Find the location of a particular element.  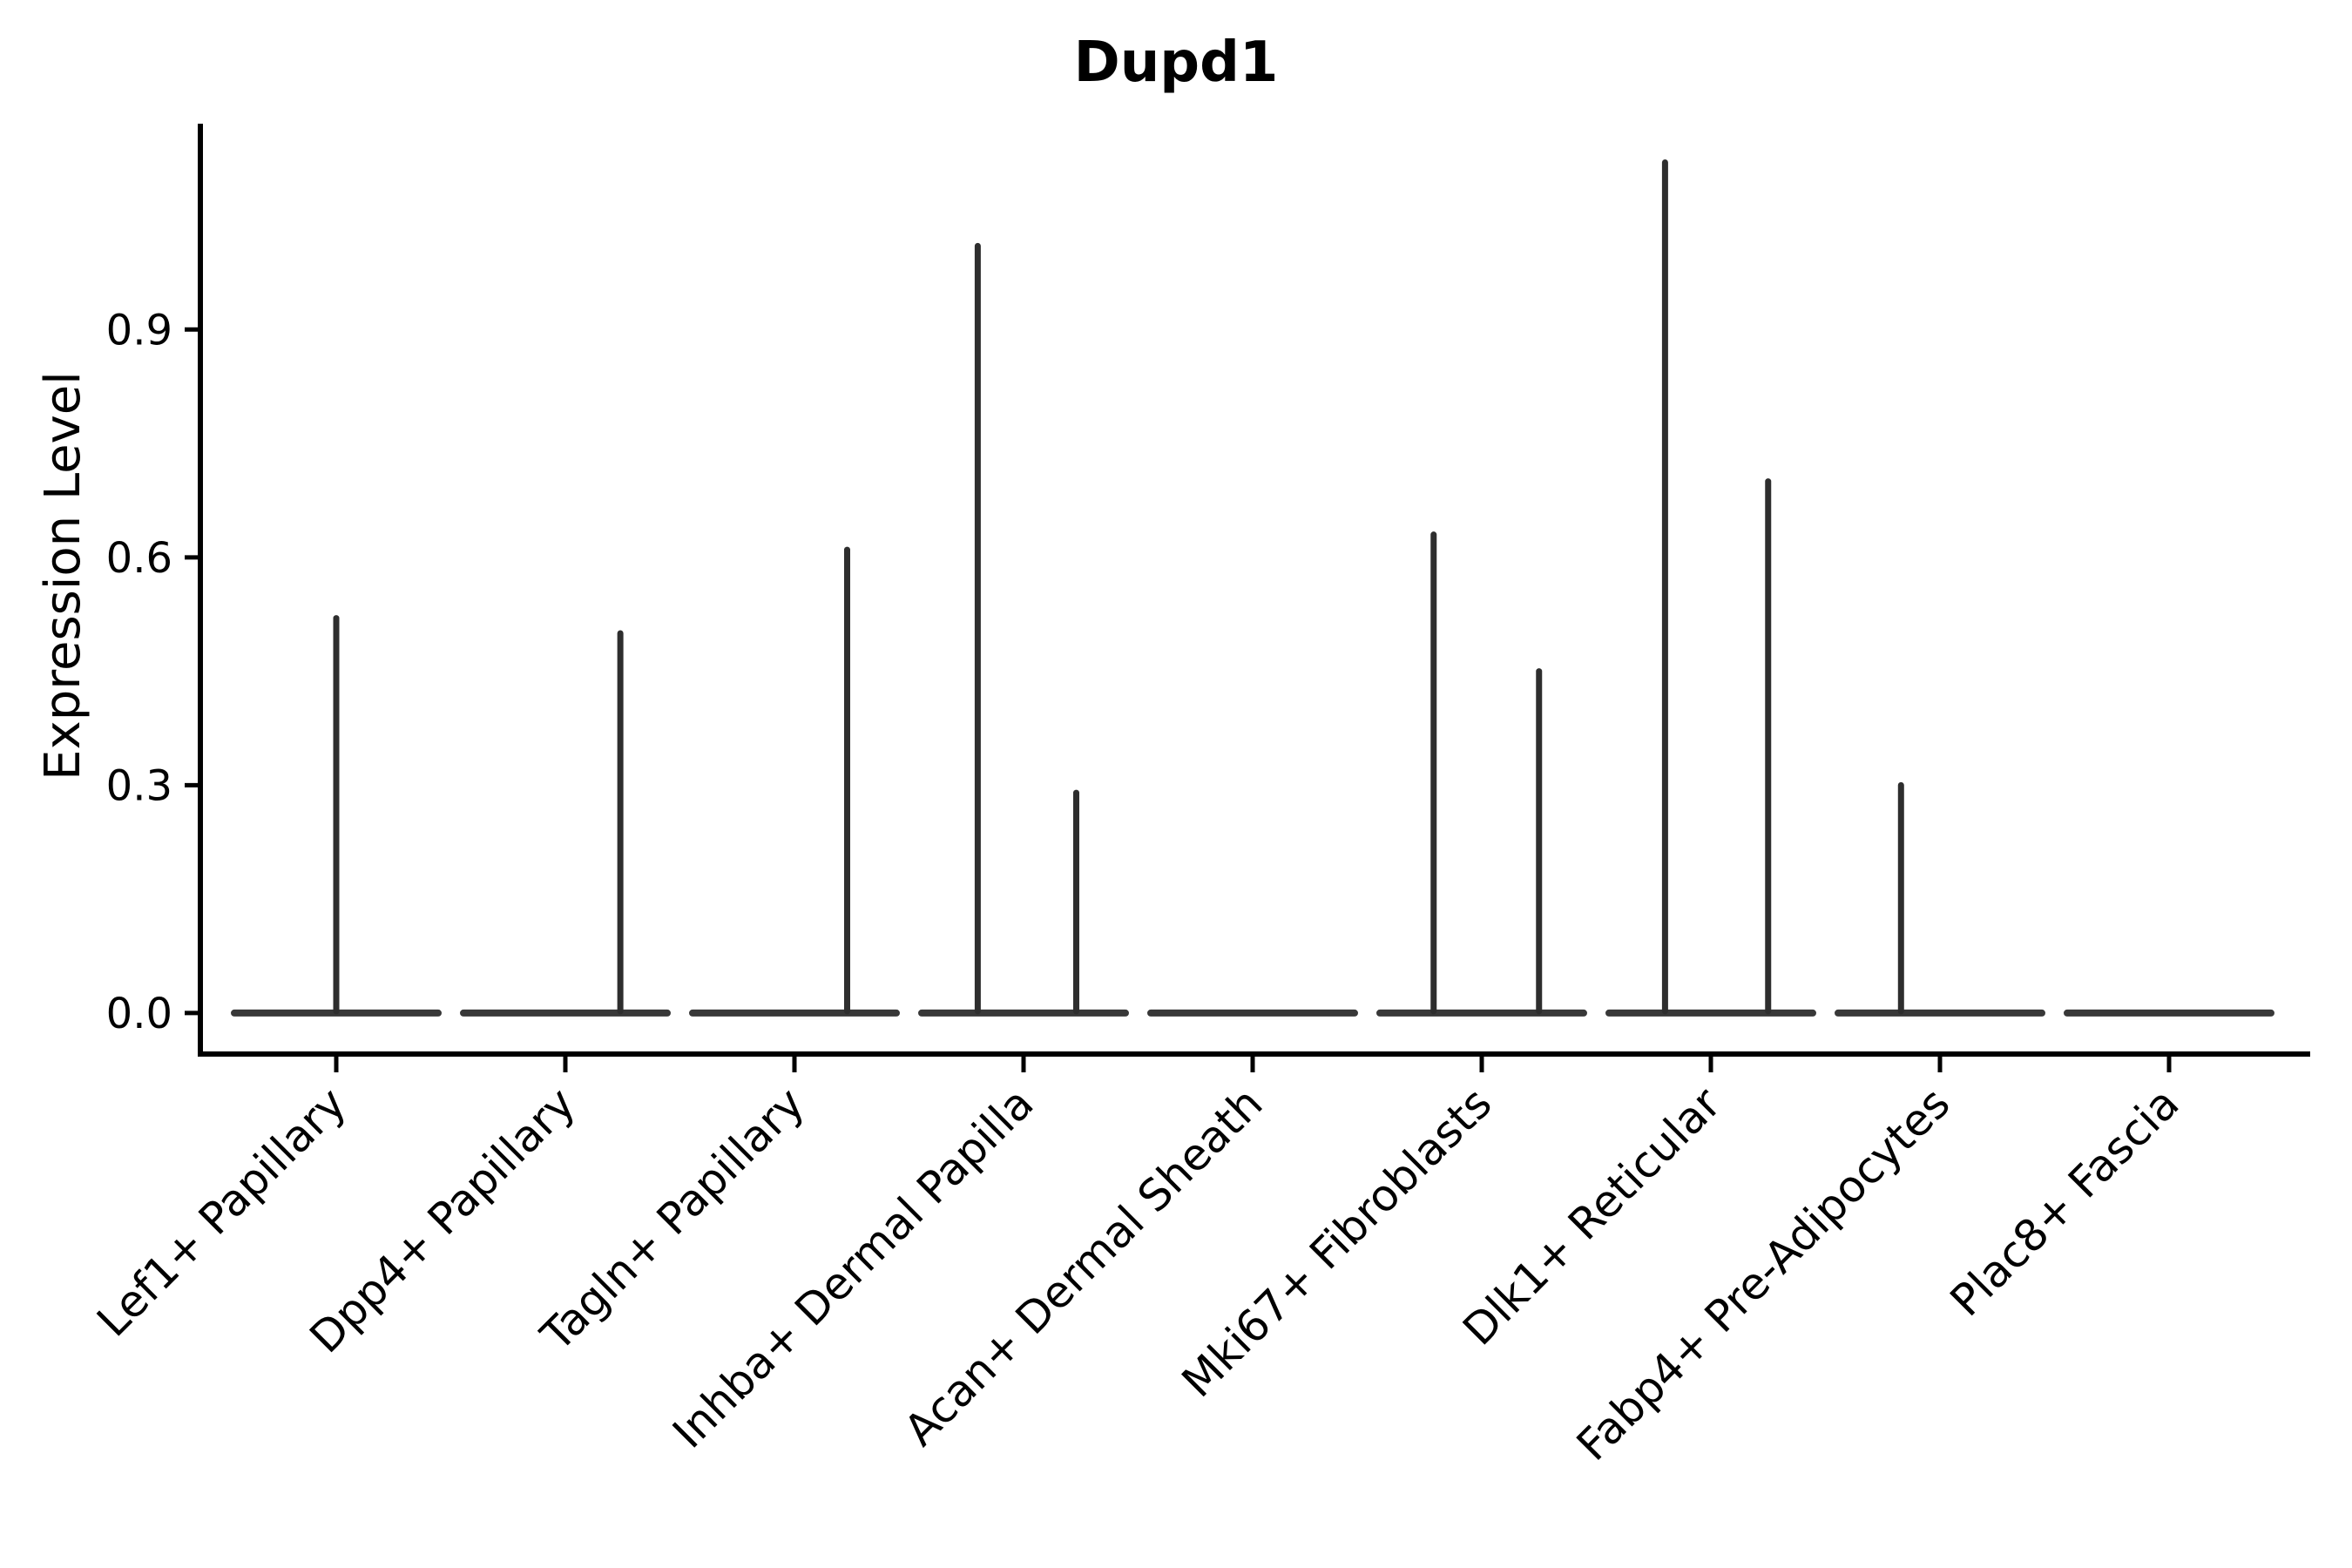

x-tick-label: Fabp4+ Pre-Adipocytes is located at coordinates (1763, 1274).